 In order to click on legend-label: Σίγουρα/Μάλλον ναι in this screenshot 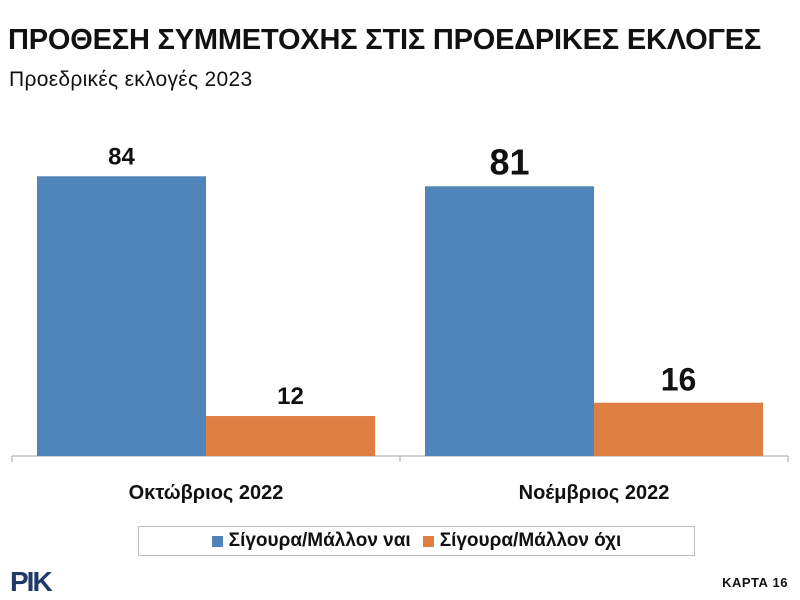, I will do `click(319, 540)`.